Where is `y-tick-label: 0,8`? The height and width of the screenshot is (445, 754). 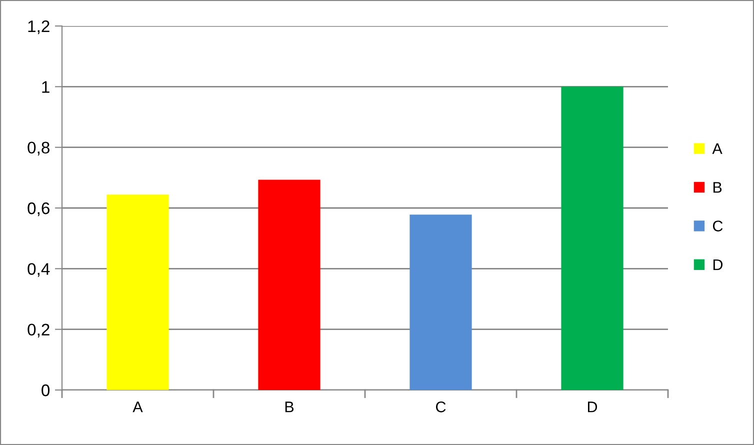
y-tick-label: 0,8 is located at coordinates (39, 149).